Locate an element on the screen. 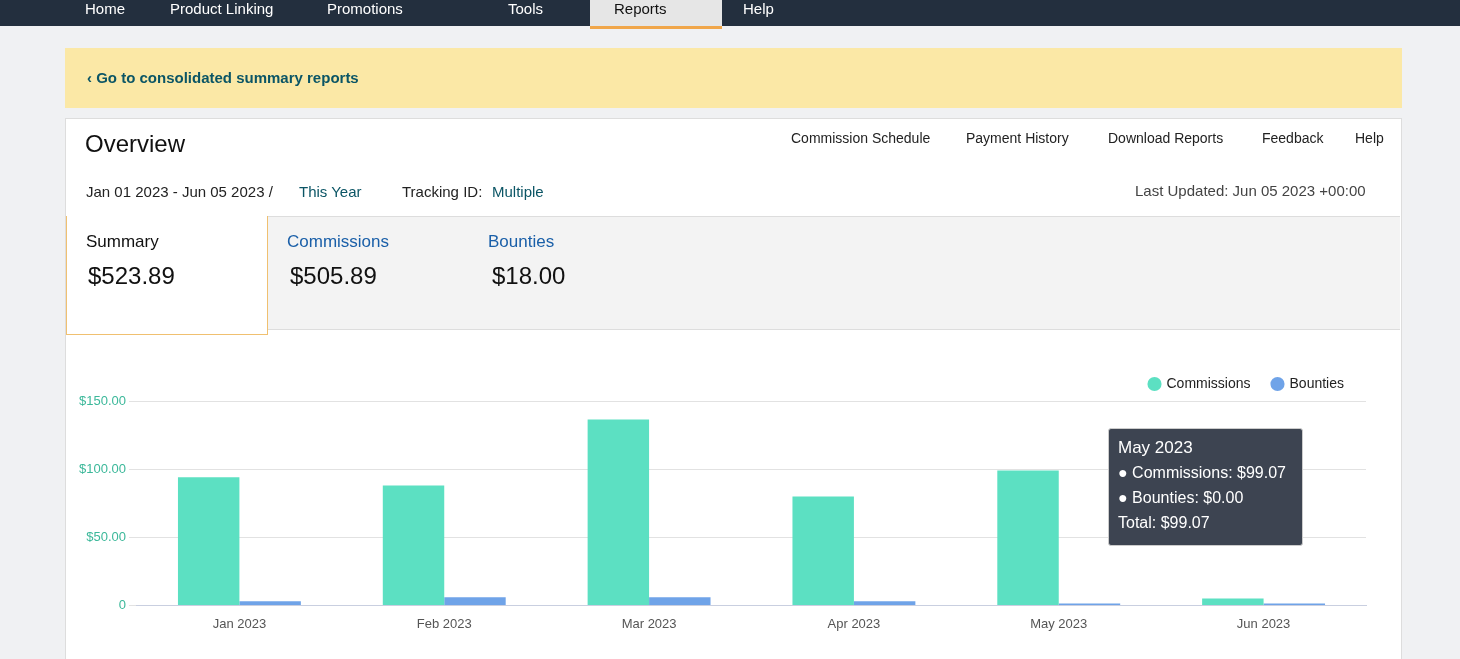 The height and width of the screenshot is (659, 1460). text: Commissions is located at coordinates (338, 242).